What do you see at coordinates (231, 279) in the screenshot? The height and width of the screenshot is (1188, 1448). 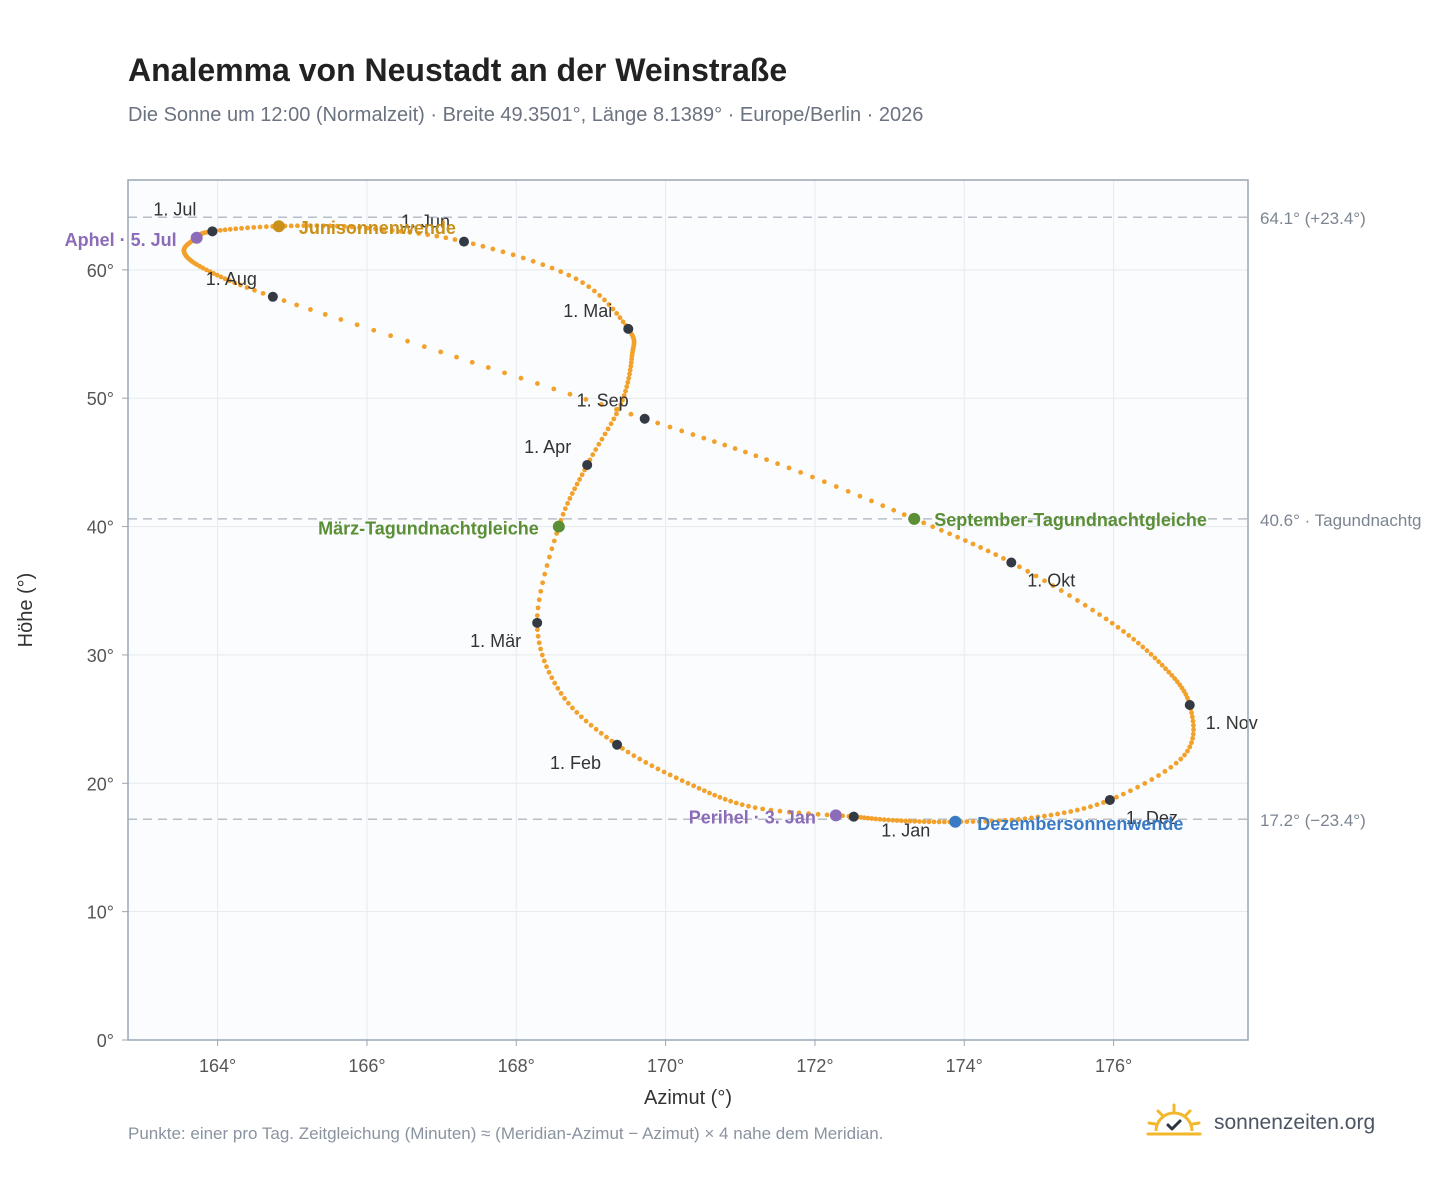 I see `month-marker-label: 1. Aug` at bounding box center [231, 279].